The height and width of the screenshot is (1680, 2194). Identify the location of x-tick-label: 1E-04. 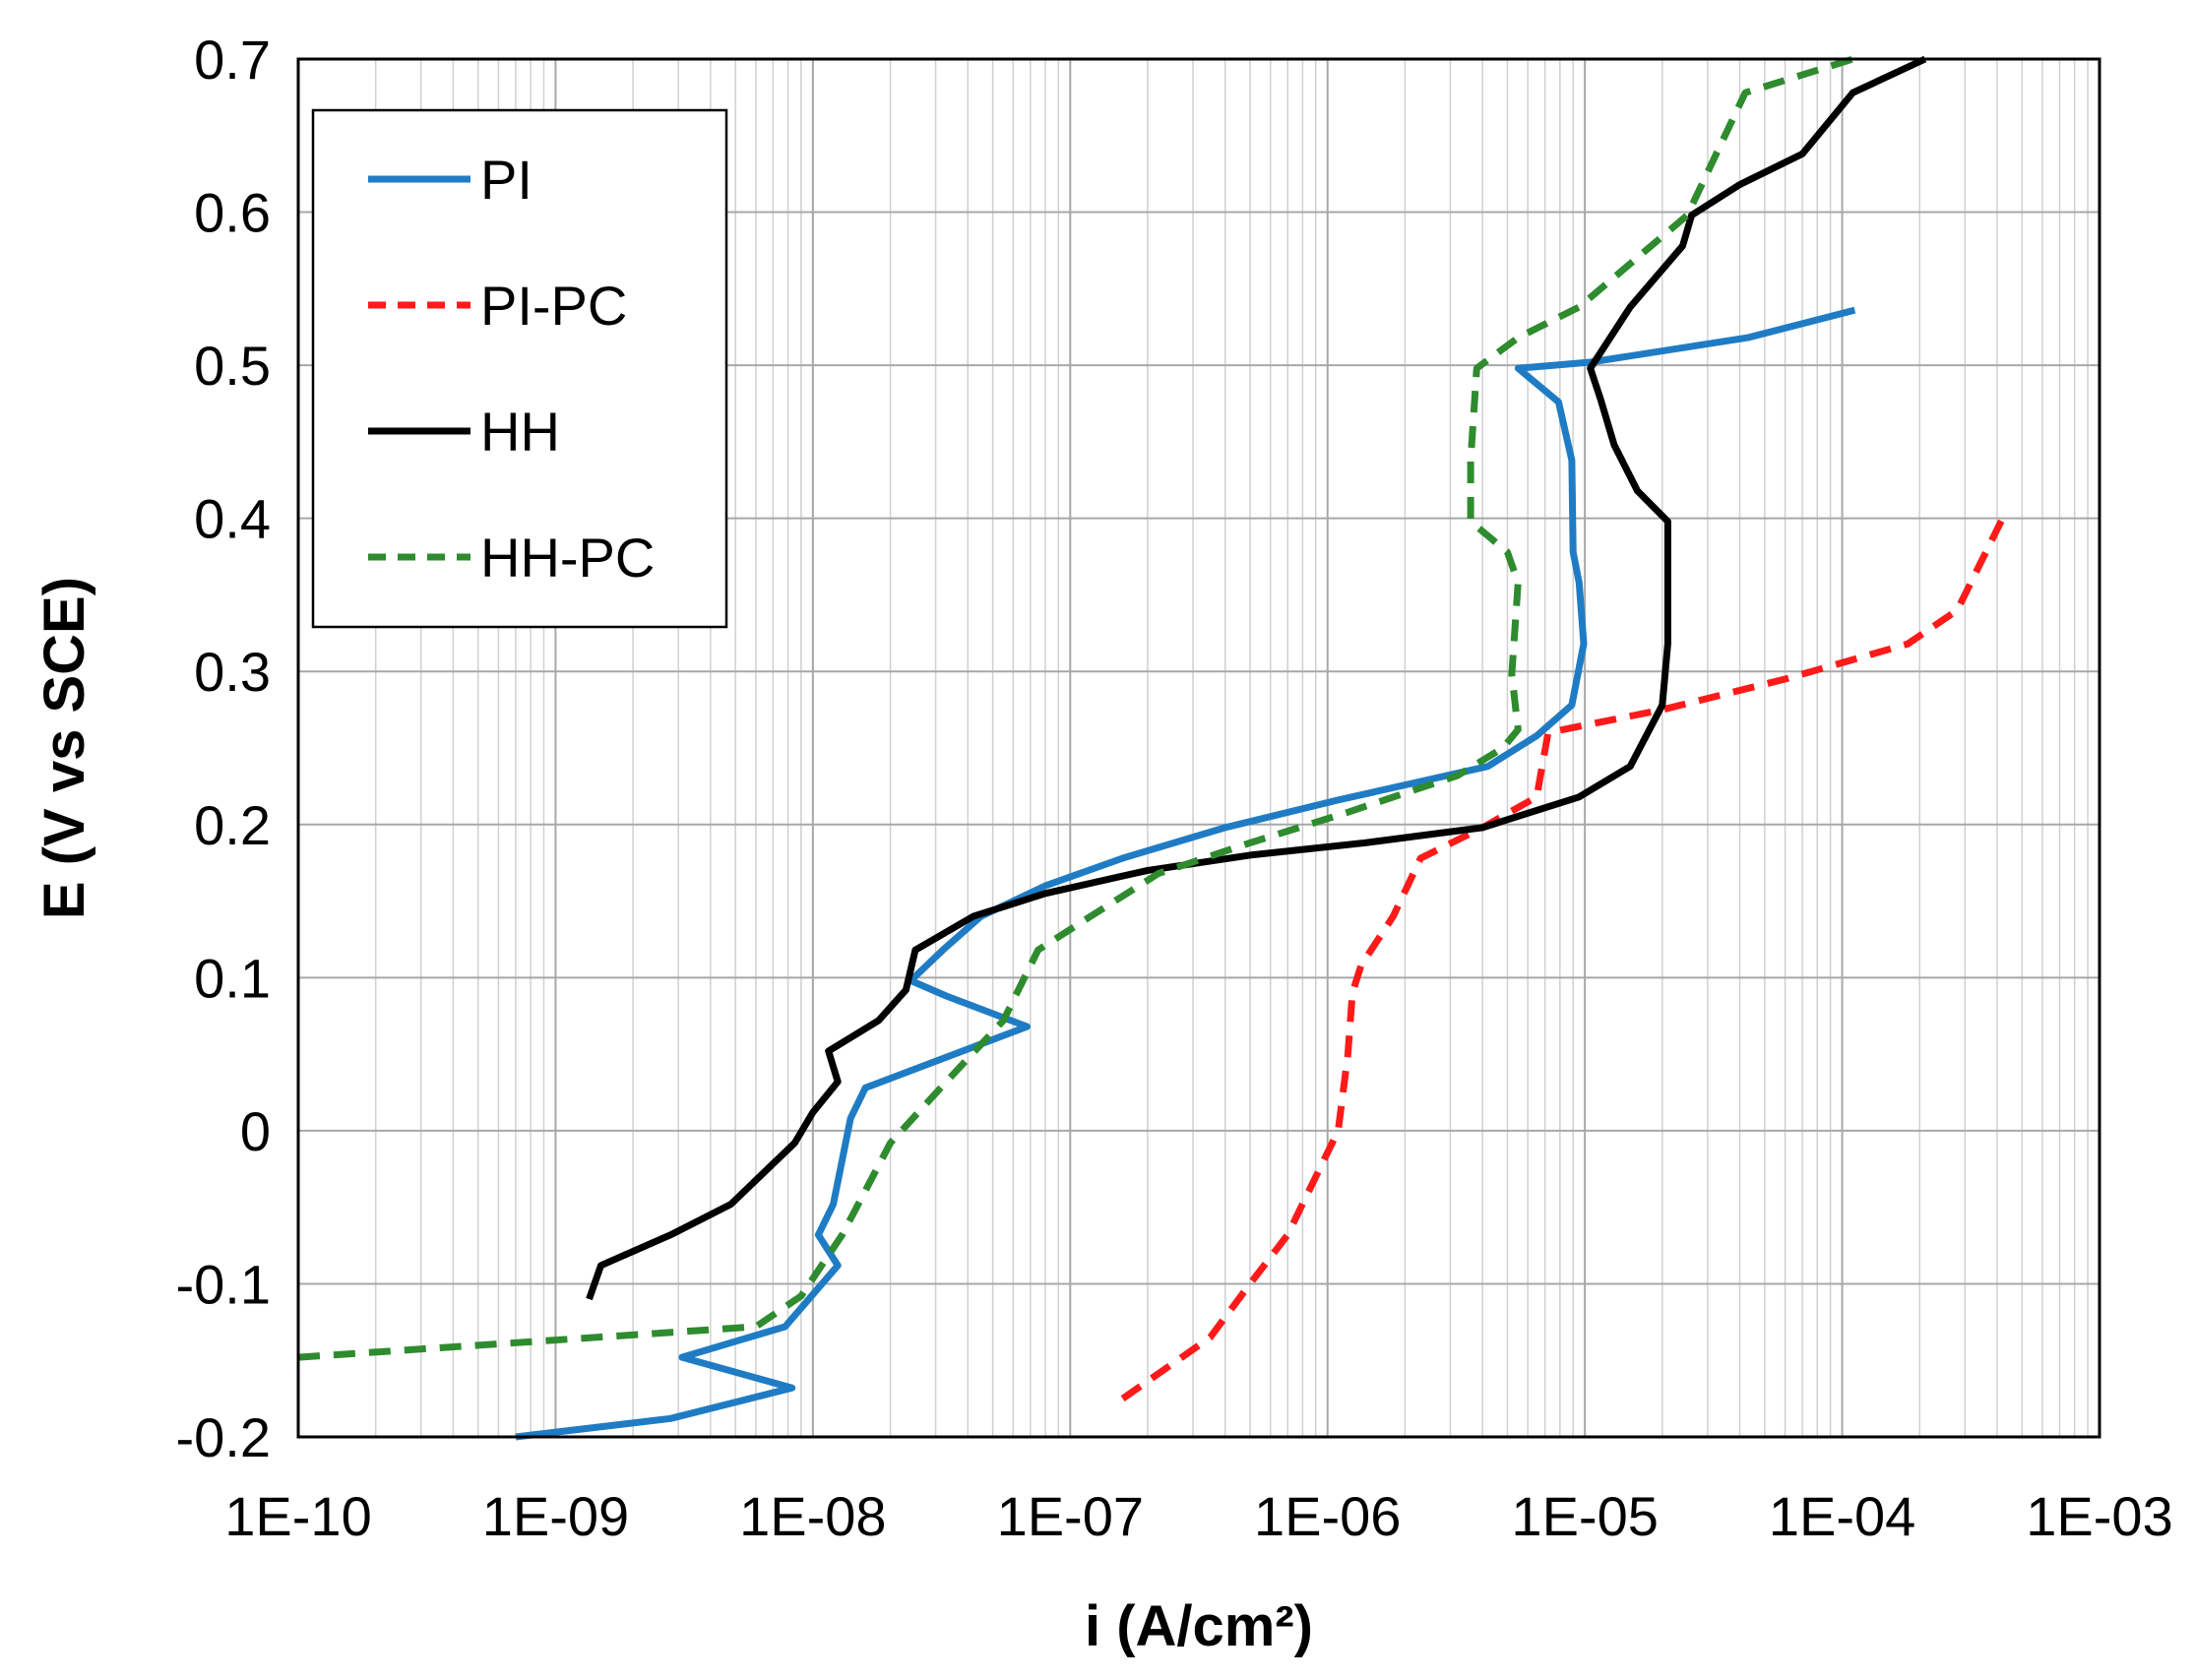
(1842, 1516).